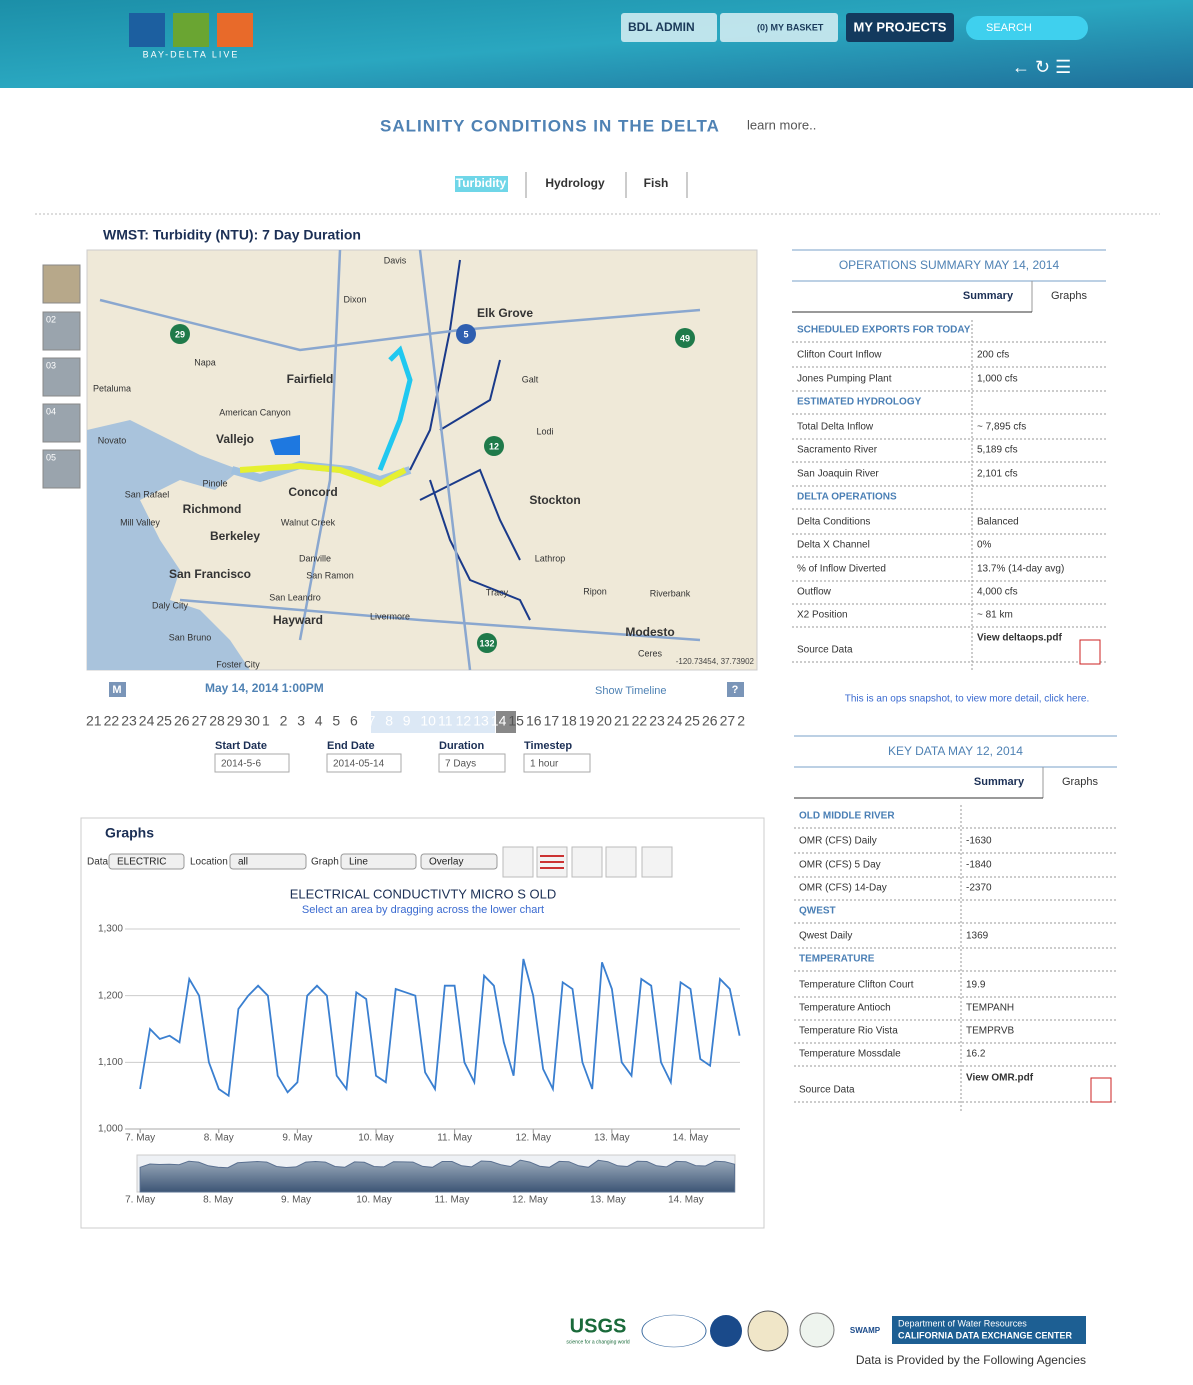 The width and height of the screenshot is (1193, 1385). Describe the element at coordinates (499, 721) in the screenshot. I see `timeline-day: 14` at that location.